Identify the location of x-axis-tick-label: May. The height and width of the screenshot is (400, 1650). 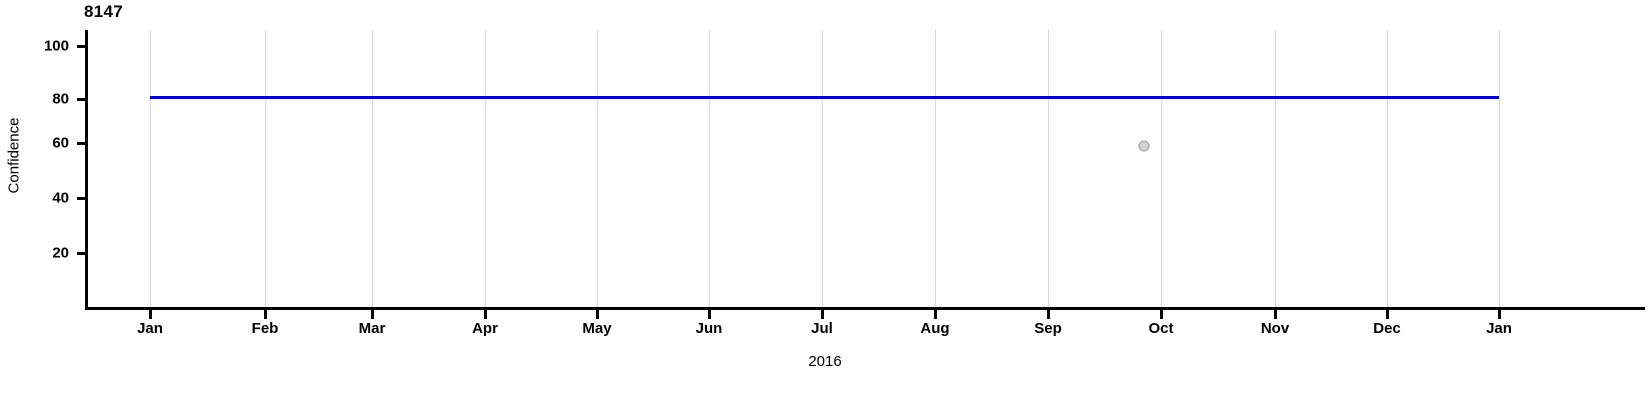
(597, 328).